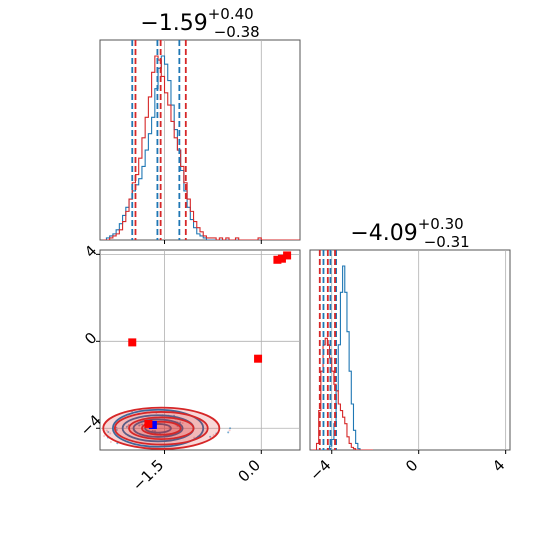  What do you see at coordinates (410, 350) in the screenshot?
I see `marginal-y-frame` at bounding box center [410, 350].